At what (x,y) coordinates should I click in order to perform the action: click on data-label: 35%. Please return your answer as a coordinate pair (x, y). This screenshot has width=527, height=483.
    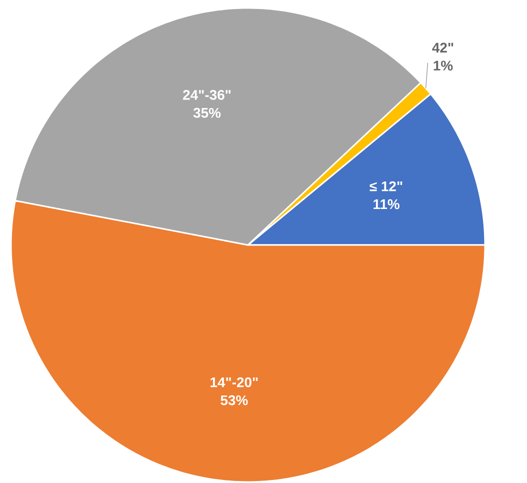
    Looking at the image, I should click on (207, 113).